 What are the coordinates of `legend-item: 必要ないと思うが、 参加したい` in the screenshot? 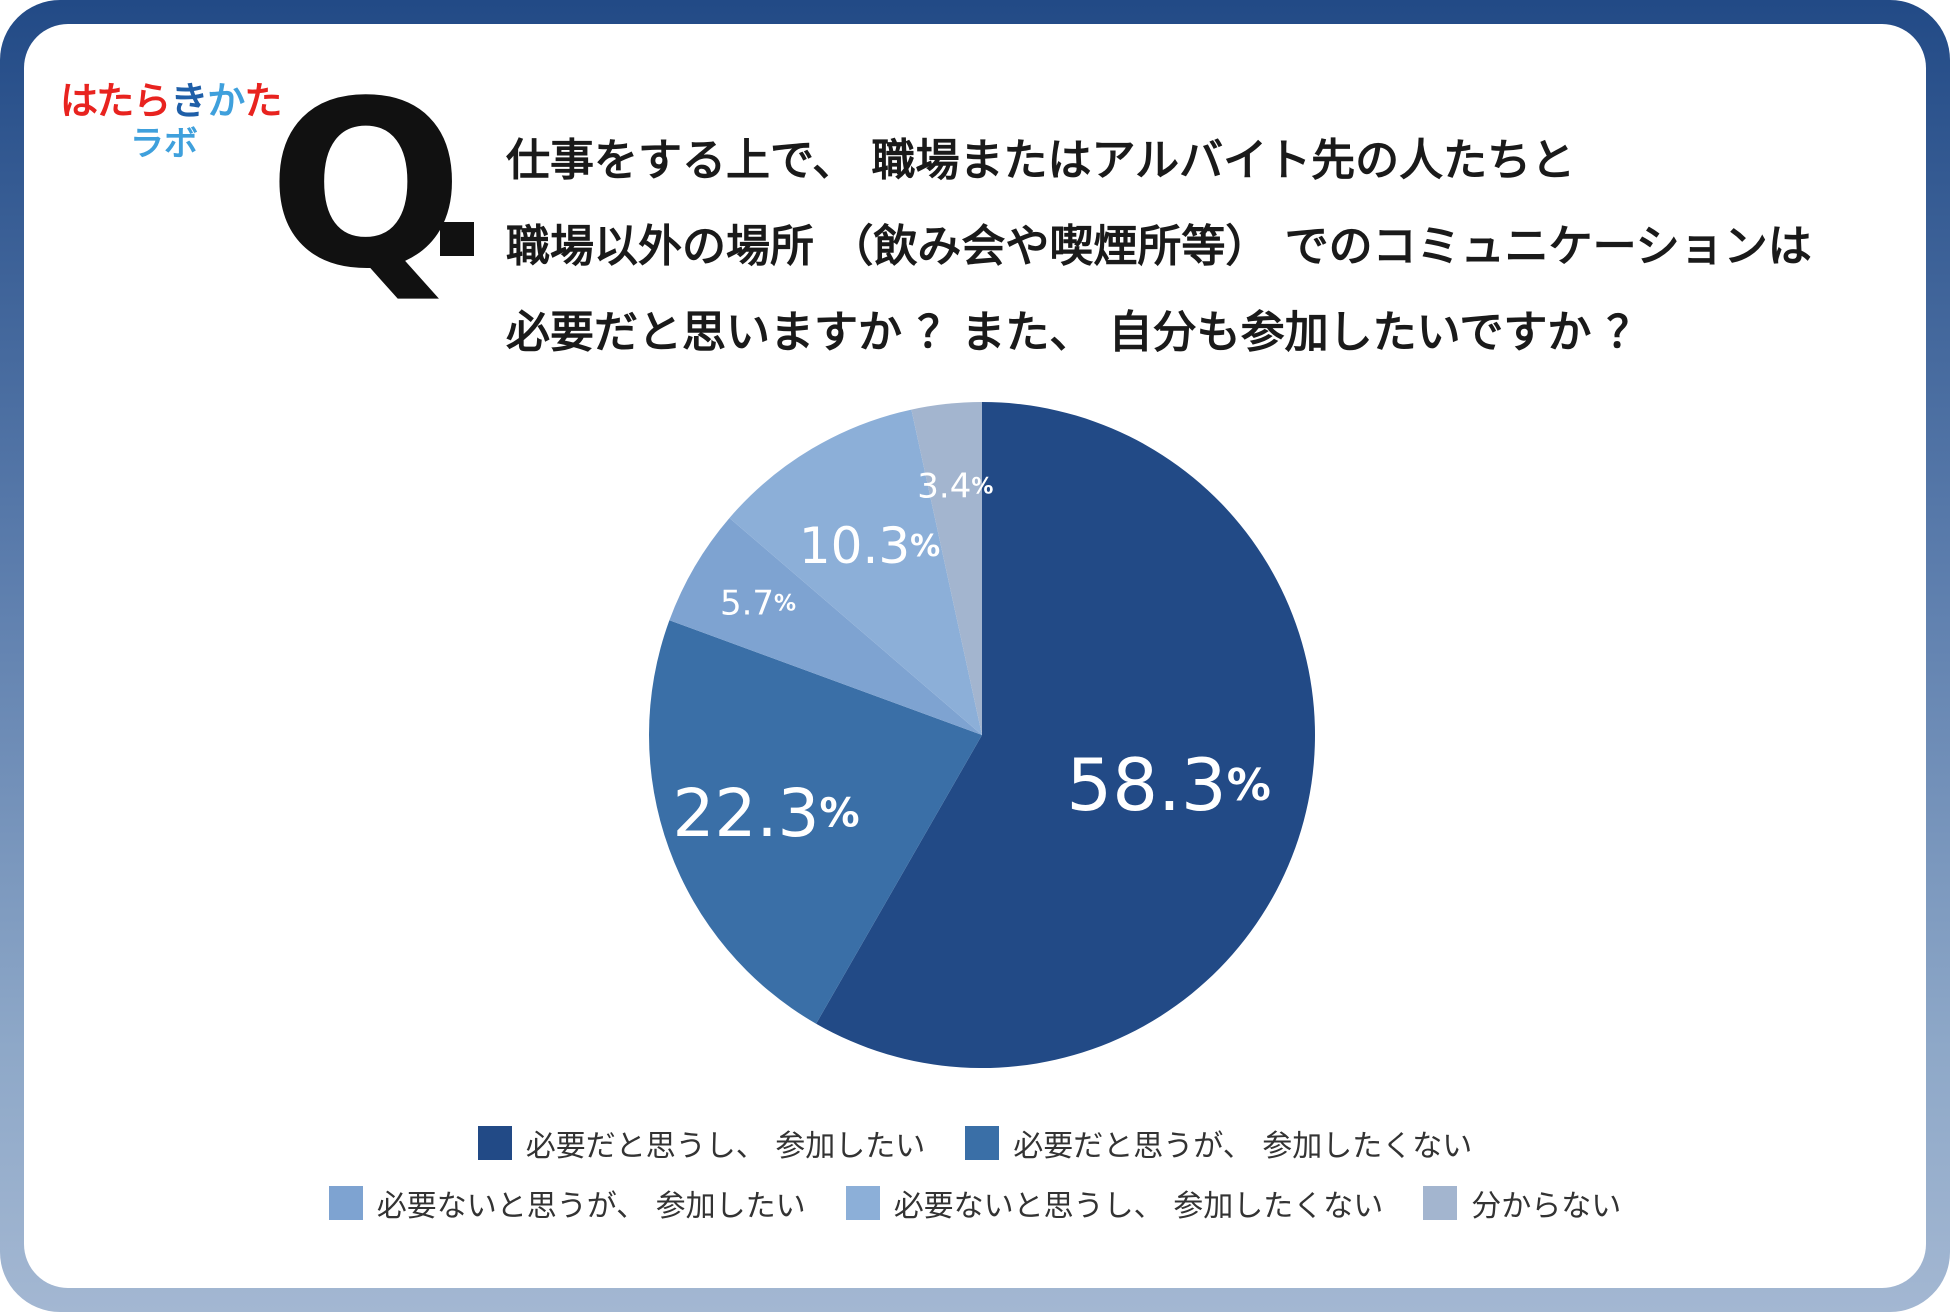 It's located at (567, 1204).